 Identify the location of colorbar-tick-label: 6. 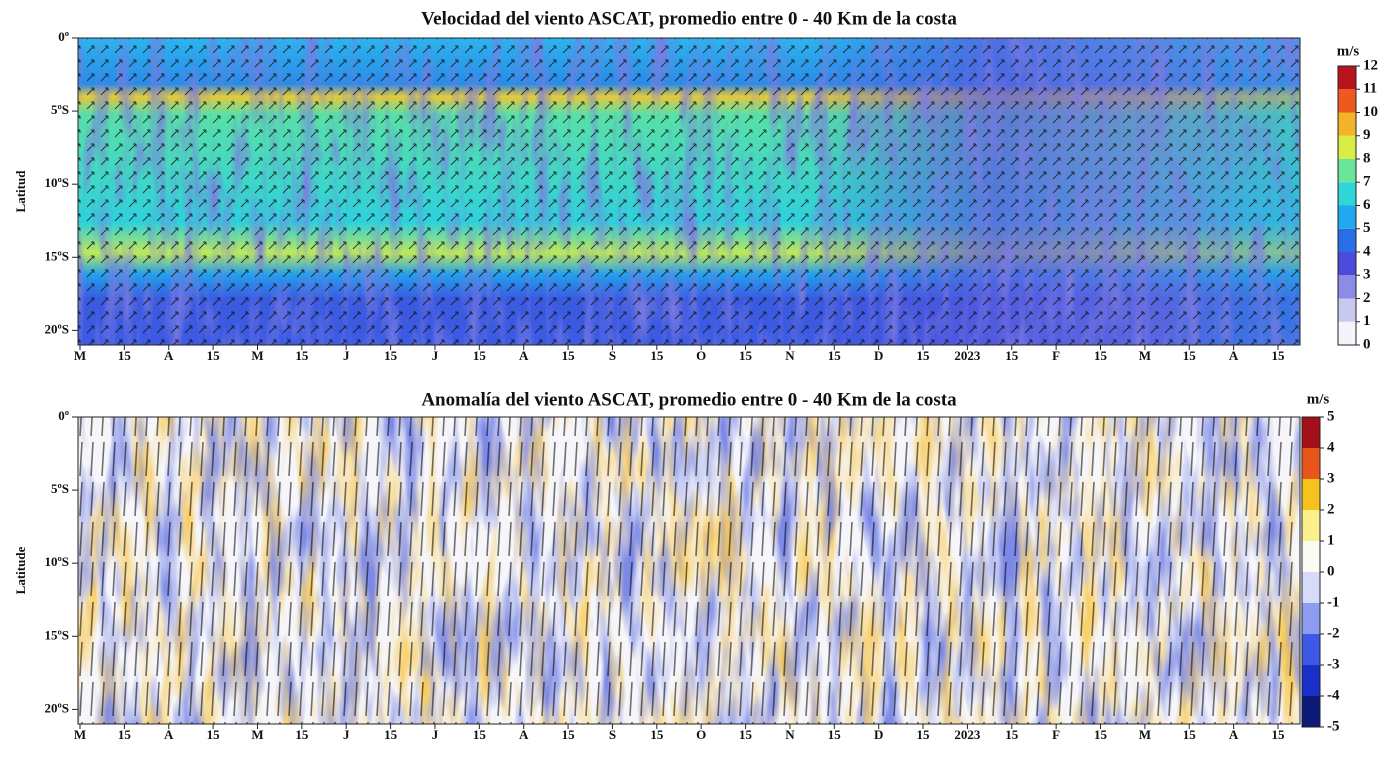
(1367, 205).